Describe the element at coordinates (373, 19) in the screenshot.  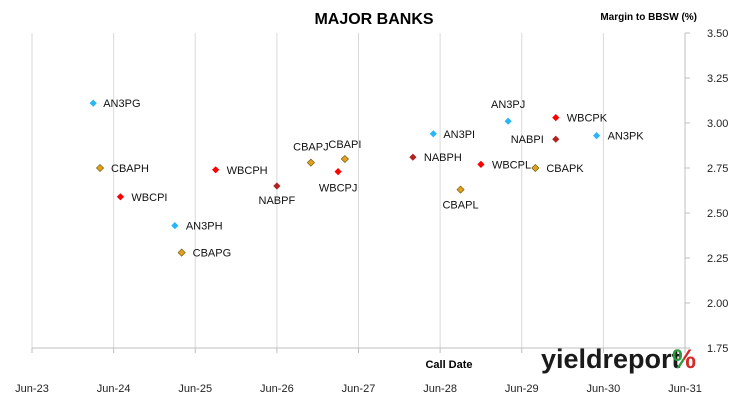
I see `chart-title: MAJOR BANKS` at that location.